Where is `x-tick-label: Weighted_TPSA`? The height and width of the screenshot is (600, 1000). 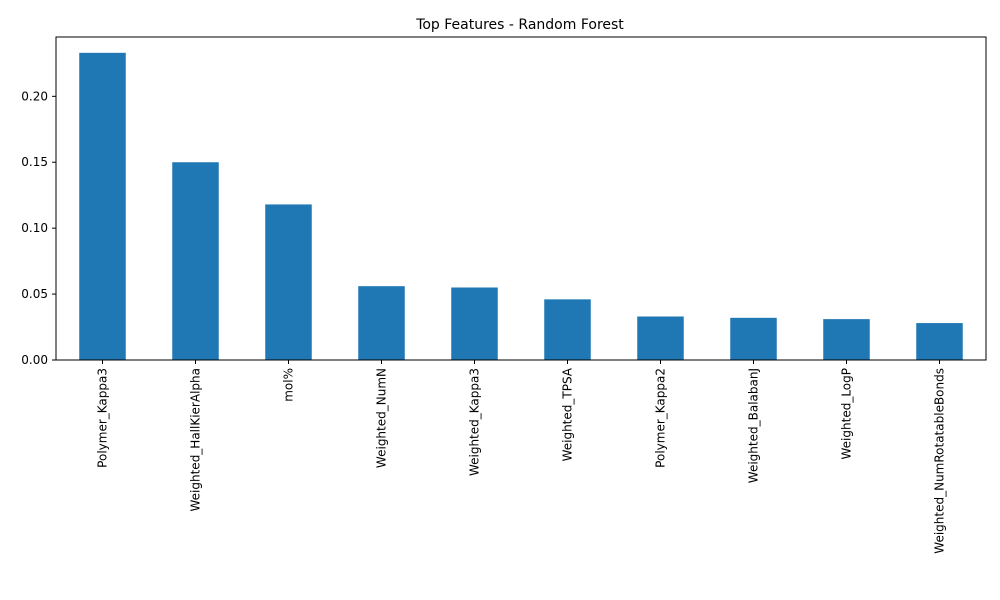
x-tick-label: Weighted_TPSA is located at coordinates (568, 414).